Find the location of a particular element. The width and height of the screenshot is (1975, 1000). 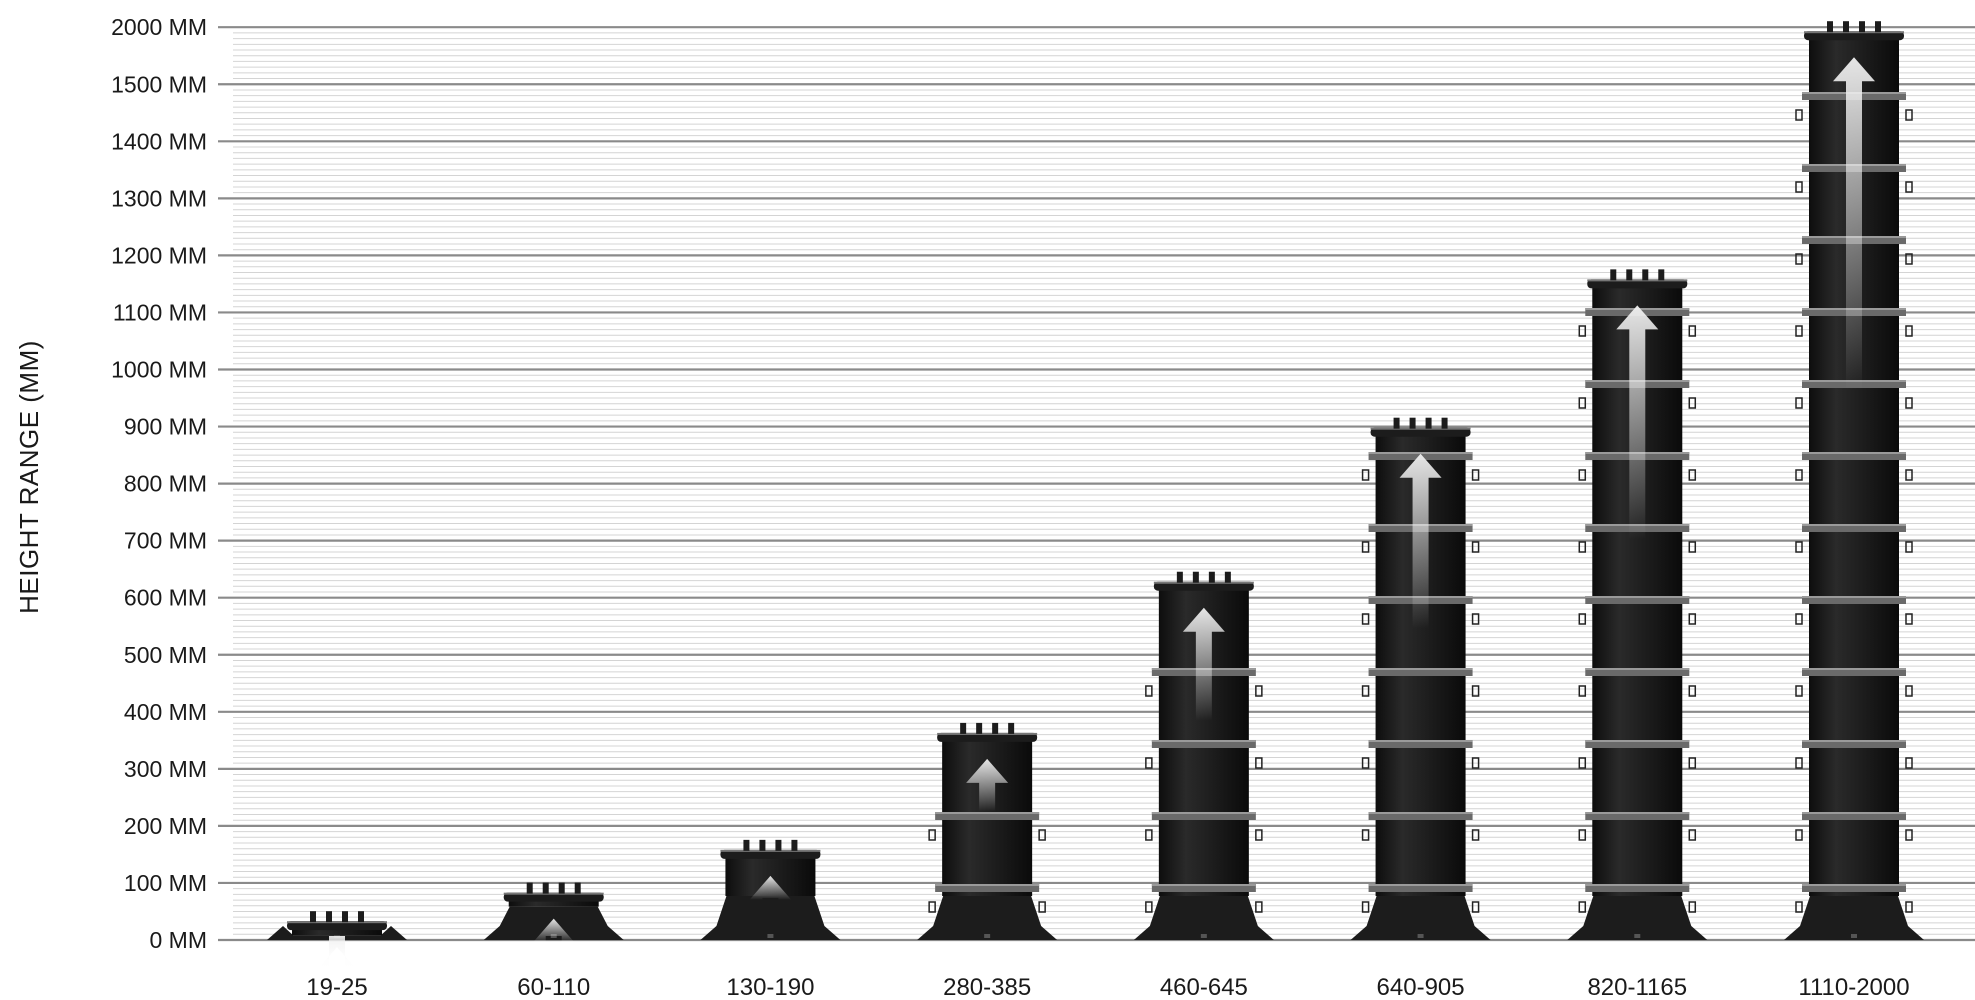

y-tick-label: 1500 MM is located at coordinates (159, 84).